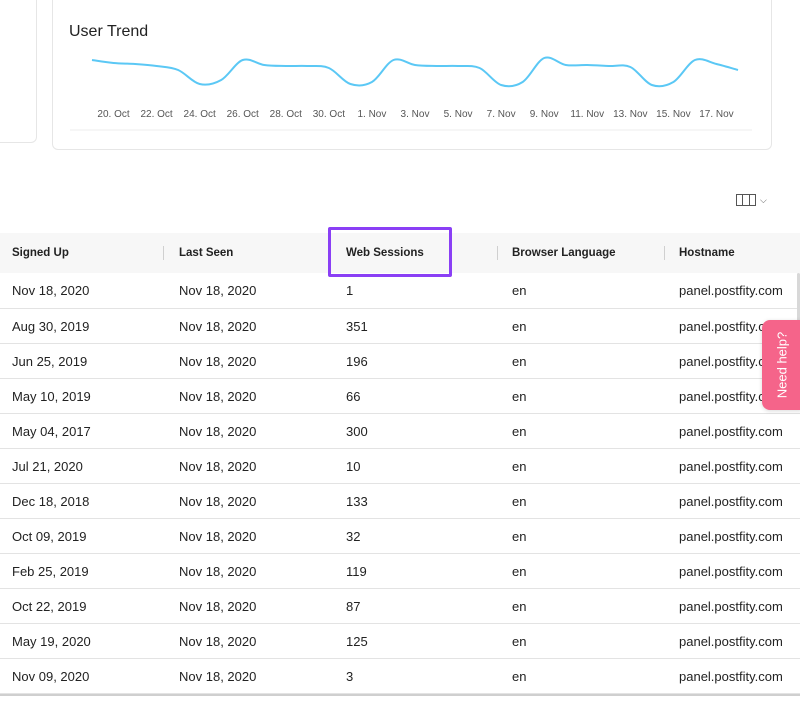  Describe the element at coordinates (385, 253) in the screenshot. I see `header-web-sessions: Web Sessions` at that location.